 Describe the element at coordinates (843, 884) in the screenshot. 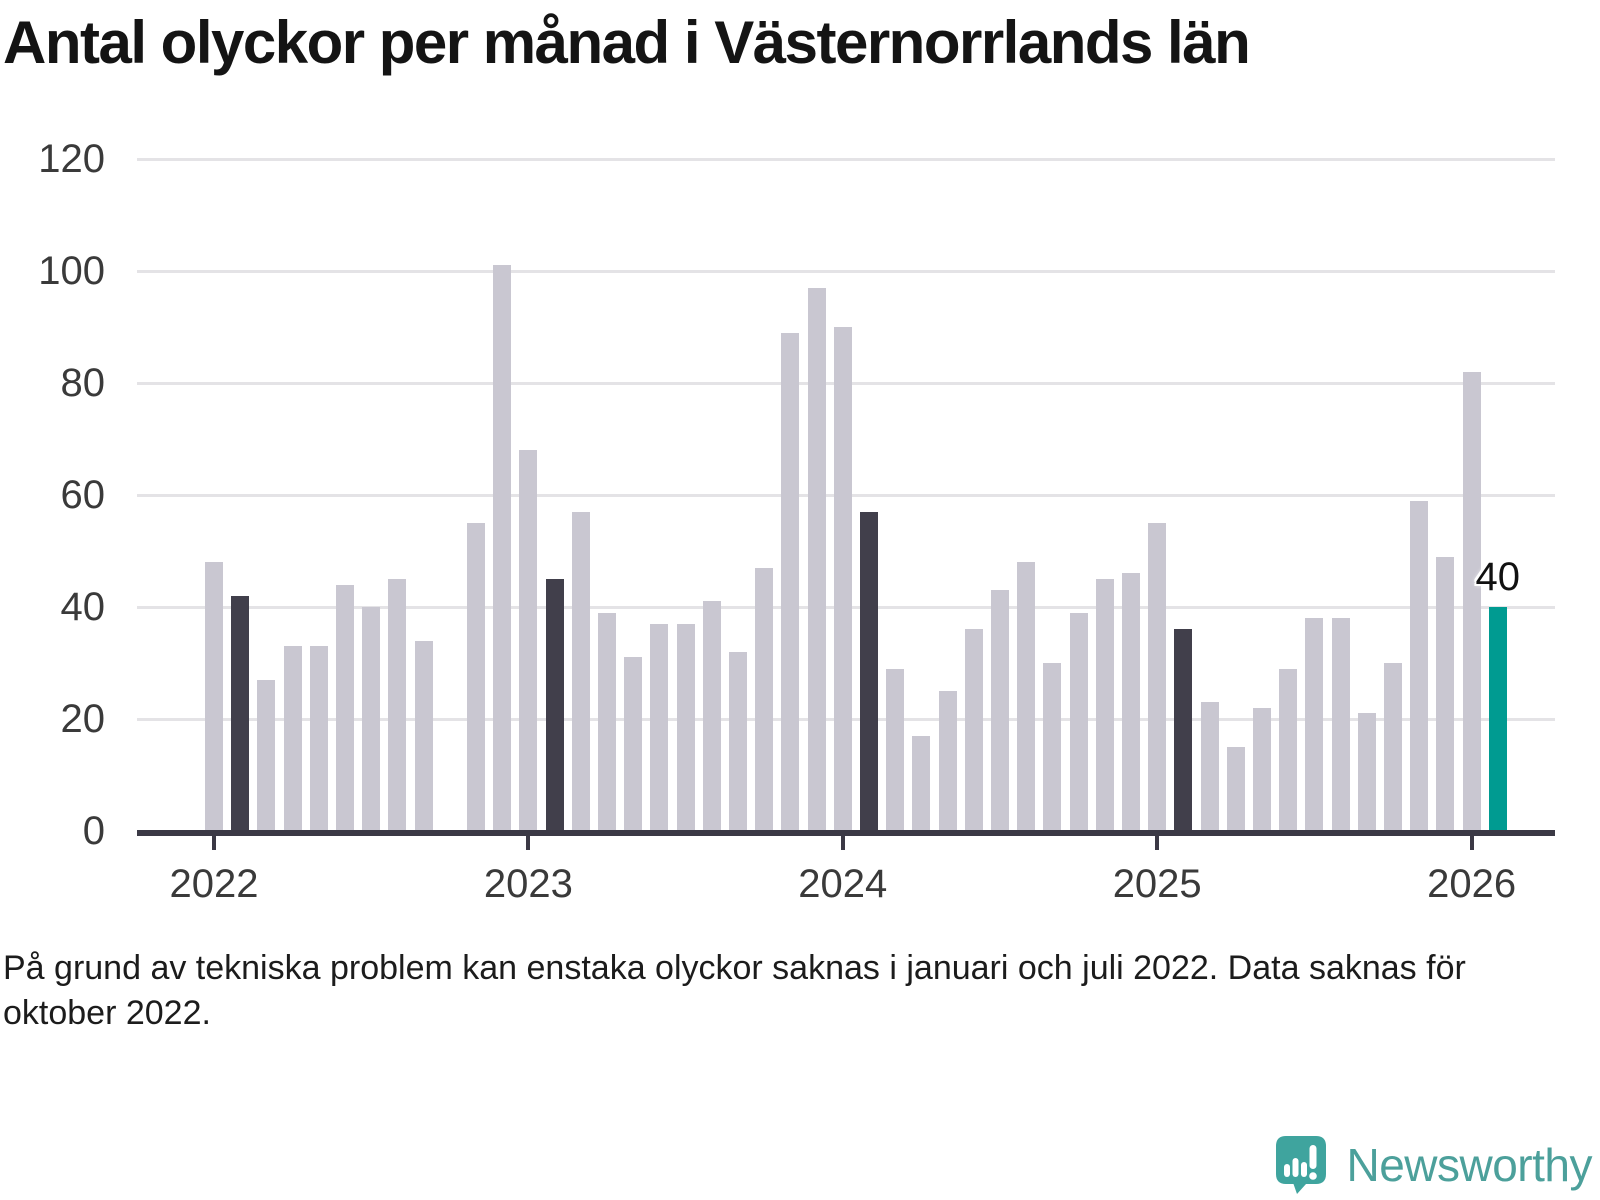

I see `x-axis-label-2024: 2024` at that location.